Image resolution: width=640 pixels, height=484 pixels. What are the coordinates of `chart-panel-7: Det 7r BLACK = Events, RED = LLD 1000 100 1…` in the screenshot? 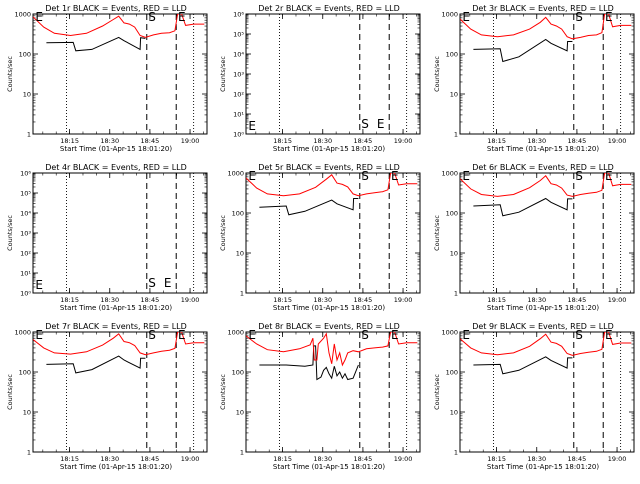 It's located at (107, 396).